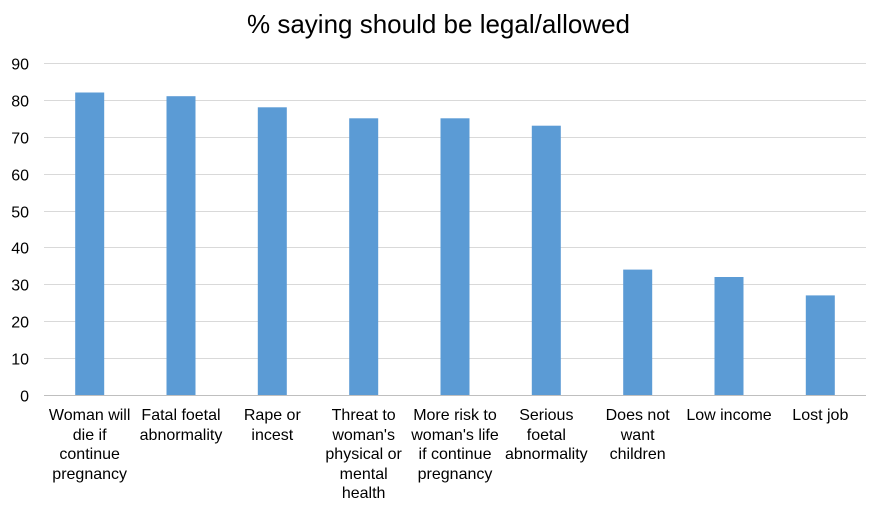 This screenshot has height=510, width=877. What do you see at coordinates (20, 139) in the screenshot?
I see `y-tick-label: 70` at bounding box center [20, 139].